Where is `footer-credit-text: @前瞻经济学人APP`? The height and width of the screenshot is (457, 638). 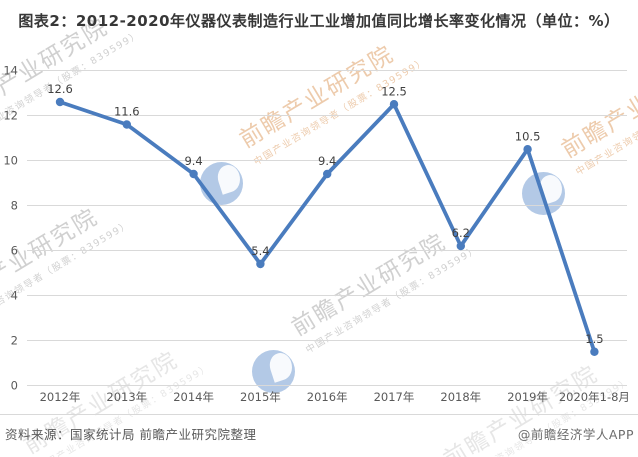
footer-credit-text: @前瞻经济学人APP is located at coordinates (575, 434).